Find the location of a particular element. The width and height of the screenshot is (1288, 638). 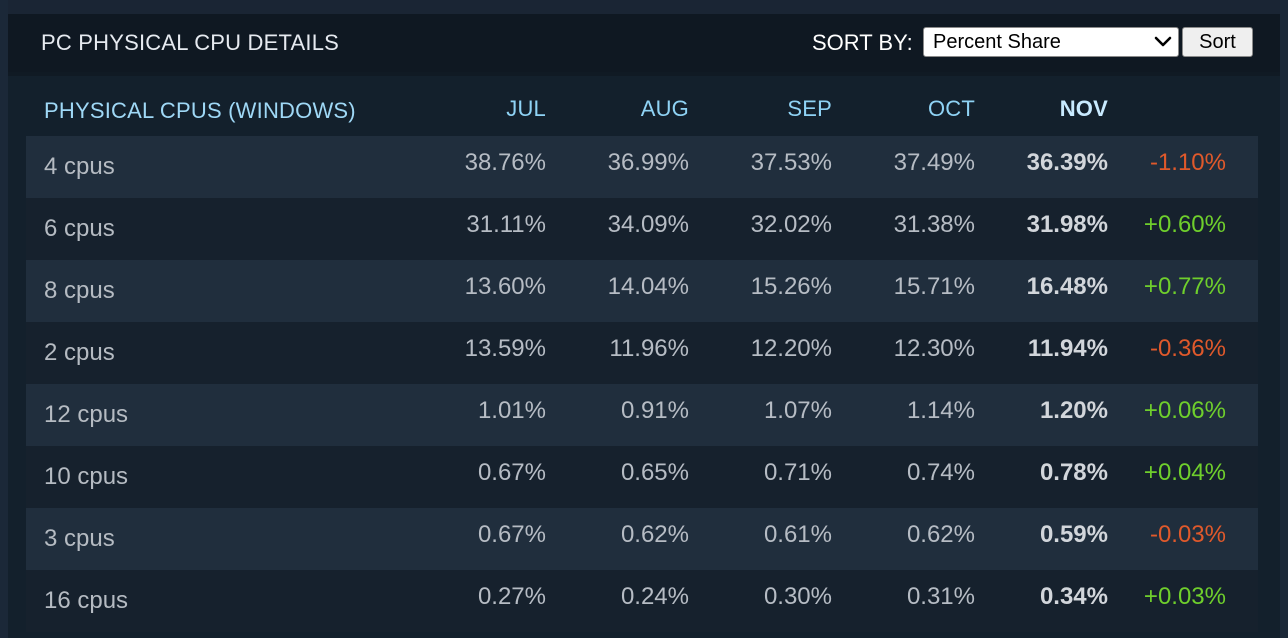

cell-cpu-count: 3 cpus is located at coordinates (79, 538).